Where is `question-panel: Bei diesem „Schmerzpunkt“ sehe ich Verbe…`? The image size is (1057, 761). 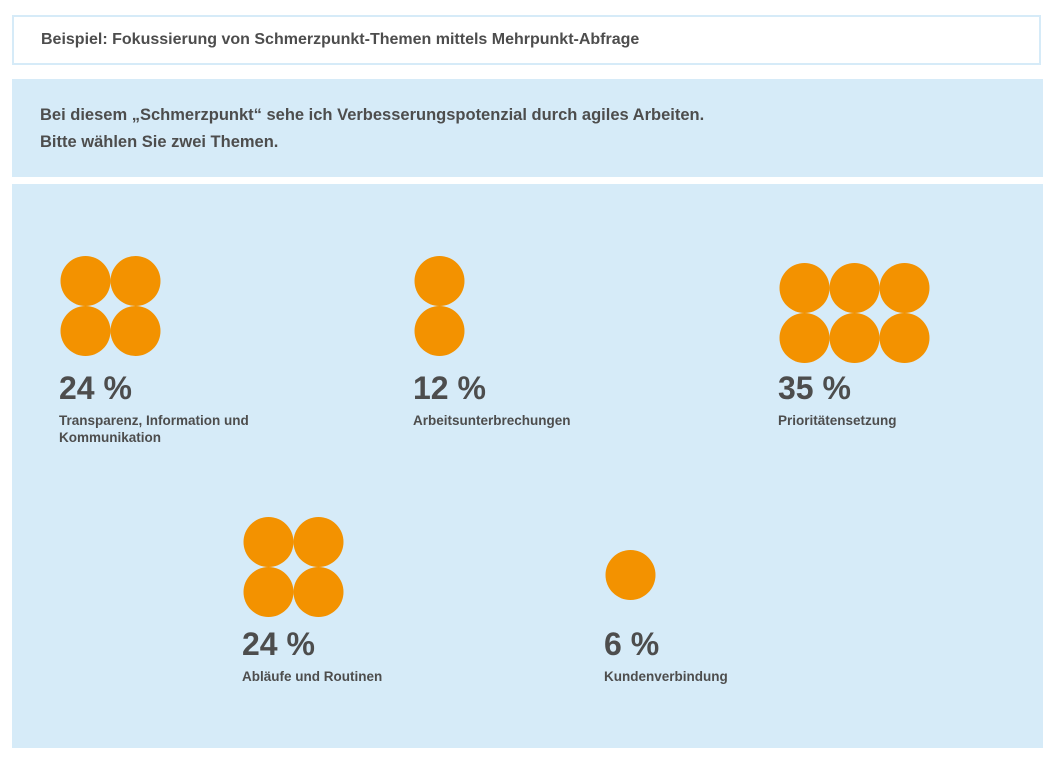
question-panel: Bei diesem „Schmerzpunkt“ sehe ich Verbe… is located at coordinates (527, 128).